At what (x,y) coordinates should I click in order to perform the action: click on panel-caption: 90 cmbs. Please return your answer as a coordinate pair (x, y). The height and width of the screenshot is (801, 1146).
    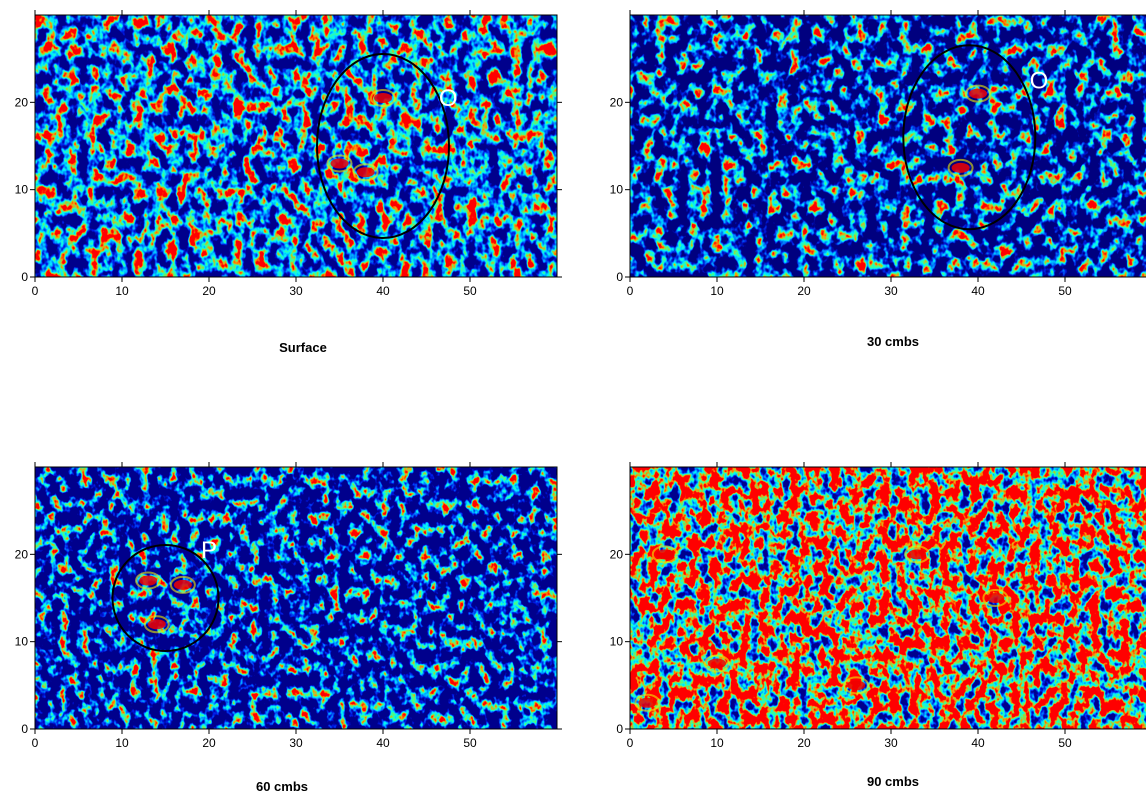
    Looking at the image, I should click on (893, 781).